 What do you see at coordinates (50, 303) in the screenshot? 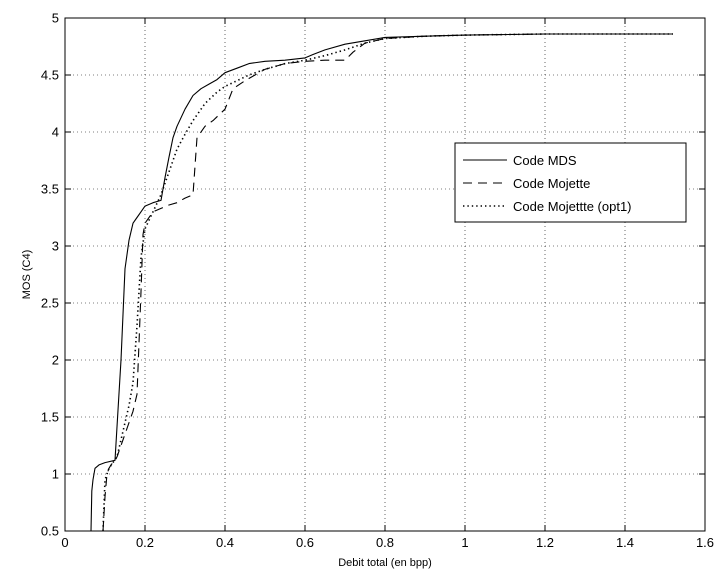
I see `y-tick-label: 2.5` at bounding box center [50, 303].